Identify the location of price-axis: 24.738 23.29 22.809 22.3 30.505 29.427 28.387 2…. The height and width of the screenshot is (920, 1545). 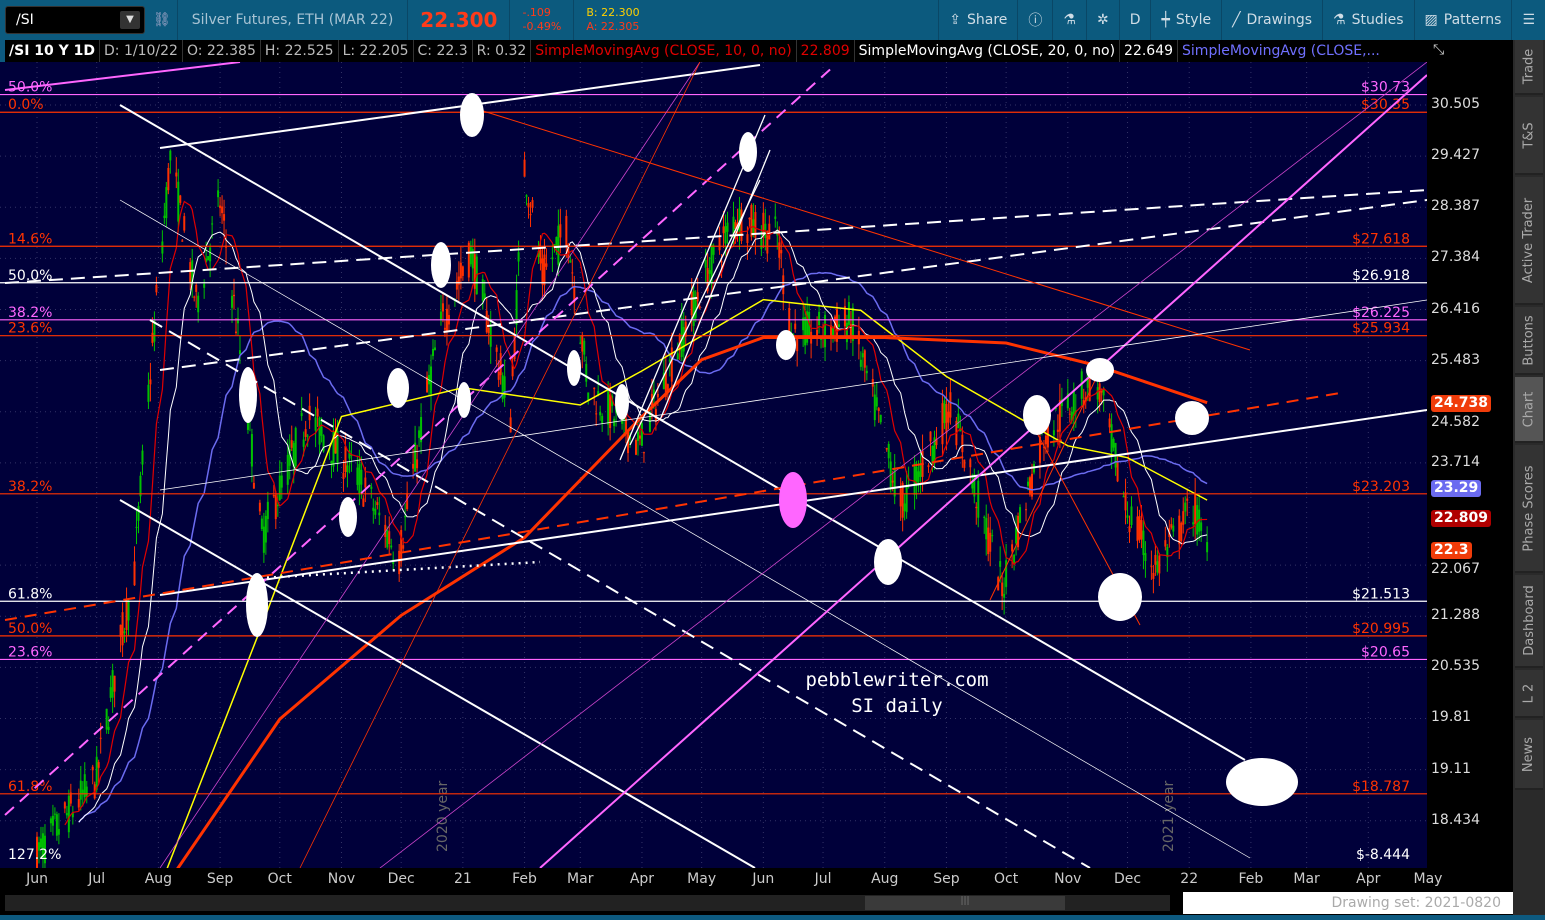
(1470, 465).